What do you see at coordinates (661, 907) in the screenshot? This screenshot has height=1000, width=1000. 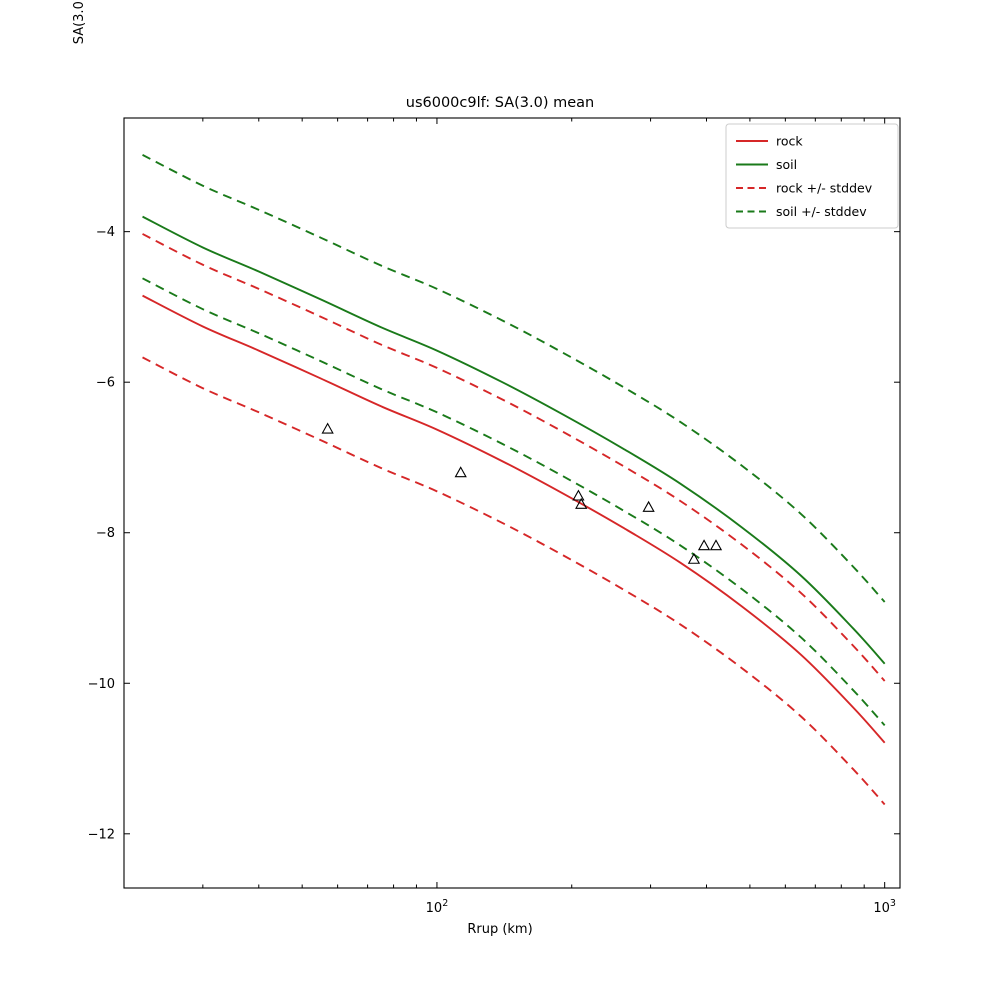 I see `x-axis-tick-labels: 10² 10³` at bounding box center [661, 907].